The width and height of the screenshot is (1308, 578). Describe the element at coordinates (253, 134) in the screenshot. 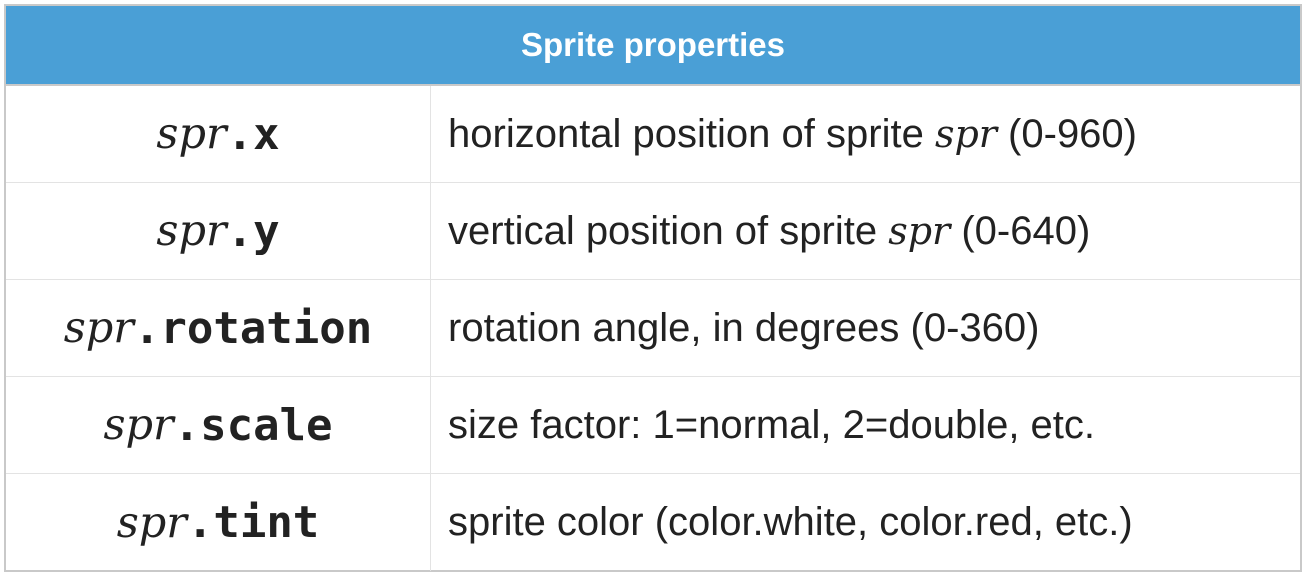

I see `property-name: .x` at that location.